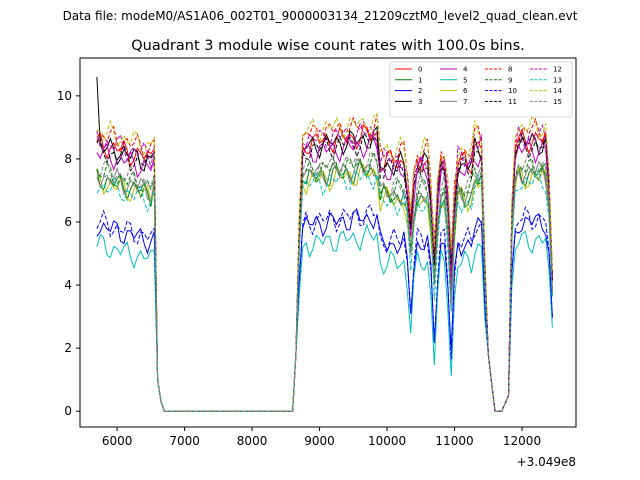 This screenshot has height=480, width=640. I want to click on legend-label-2: 2, so click(420, 91).